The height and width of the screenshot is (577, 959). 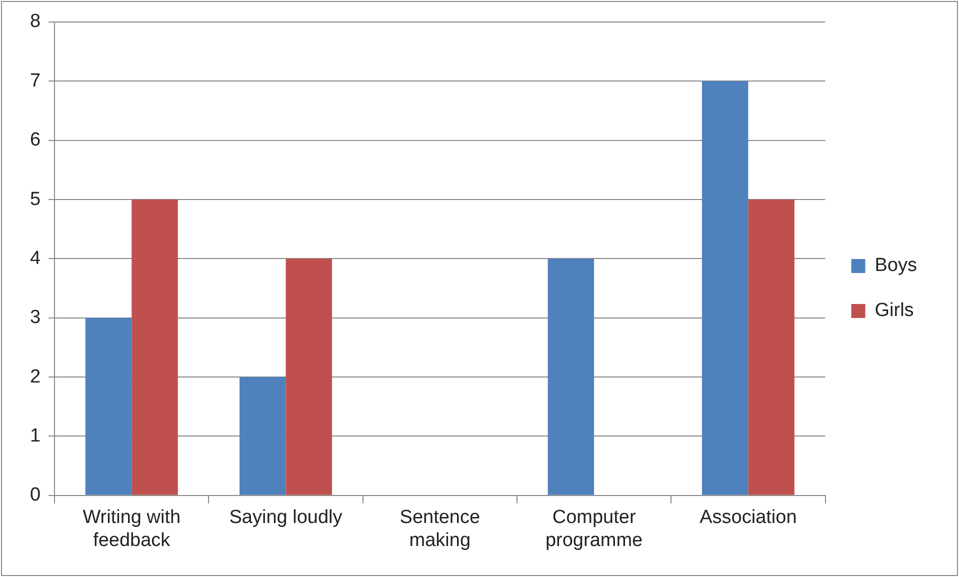 What do you see at coordinates (440, 529) in the screenshot?
I see `x-tick-label: Sentence making` at bounding box center [440, 529].